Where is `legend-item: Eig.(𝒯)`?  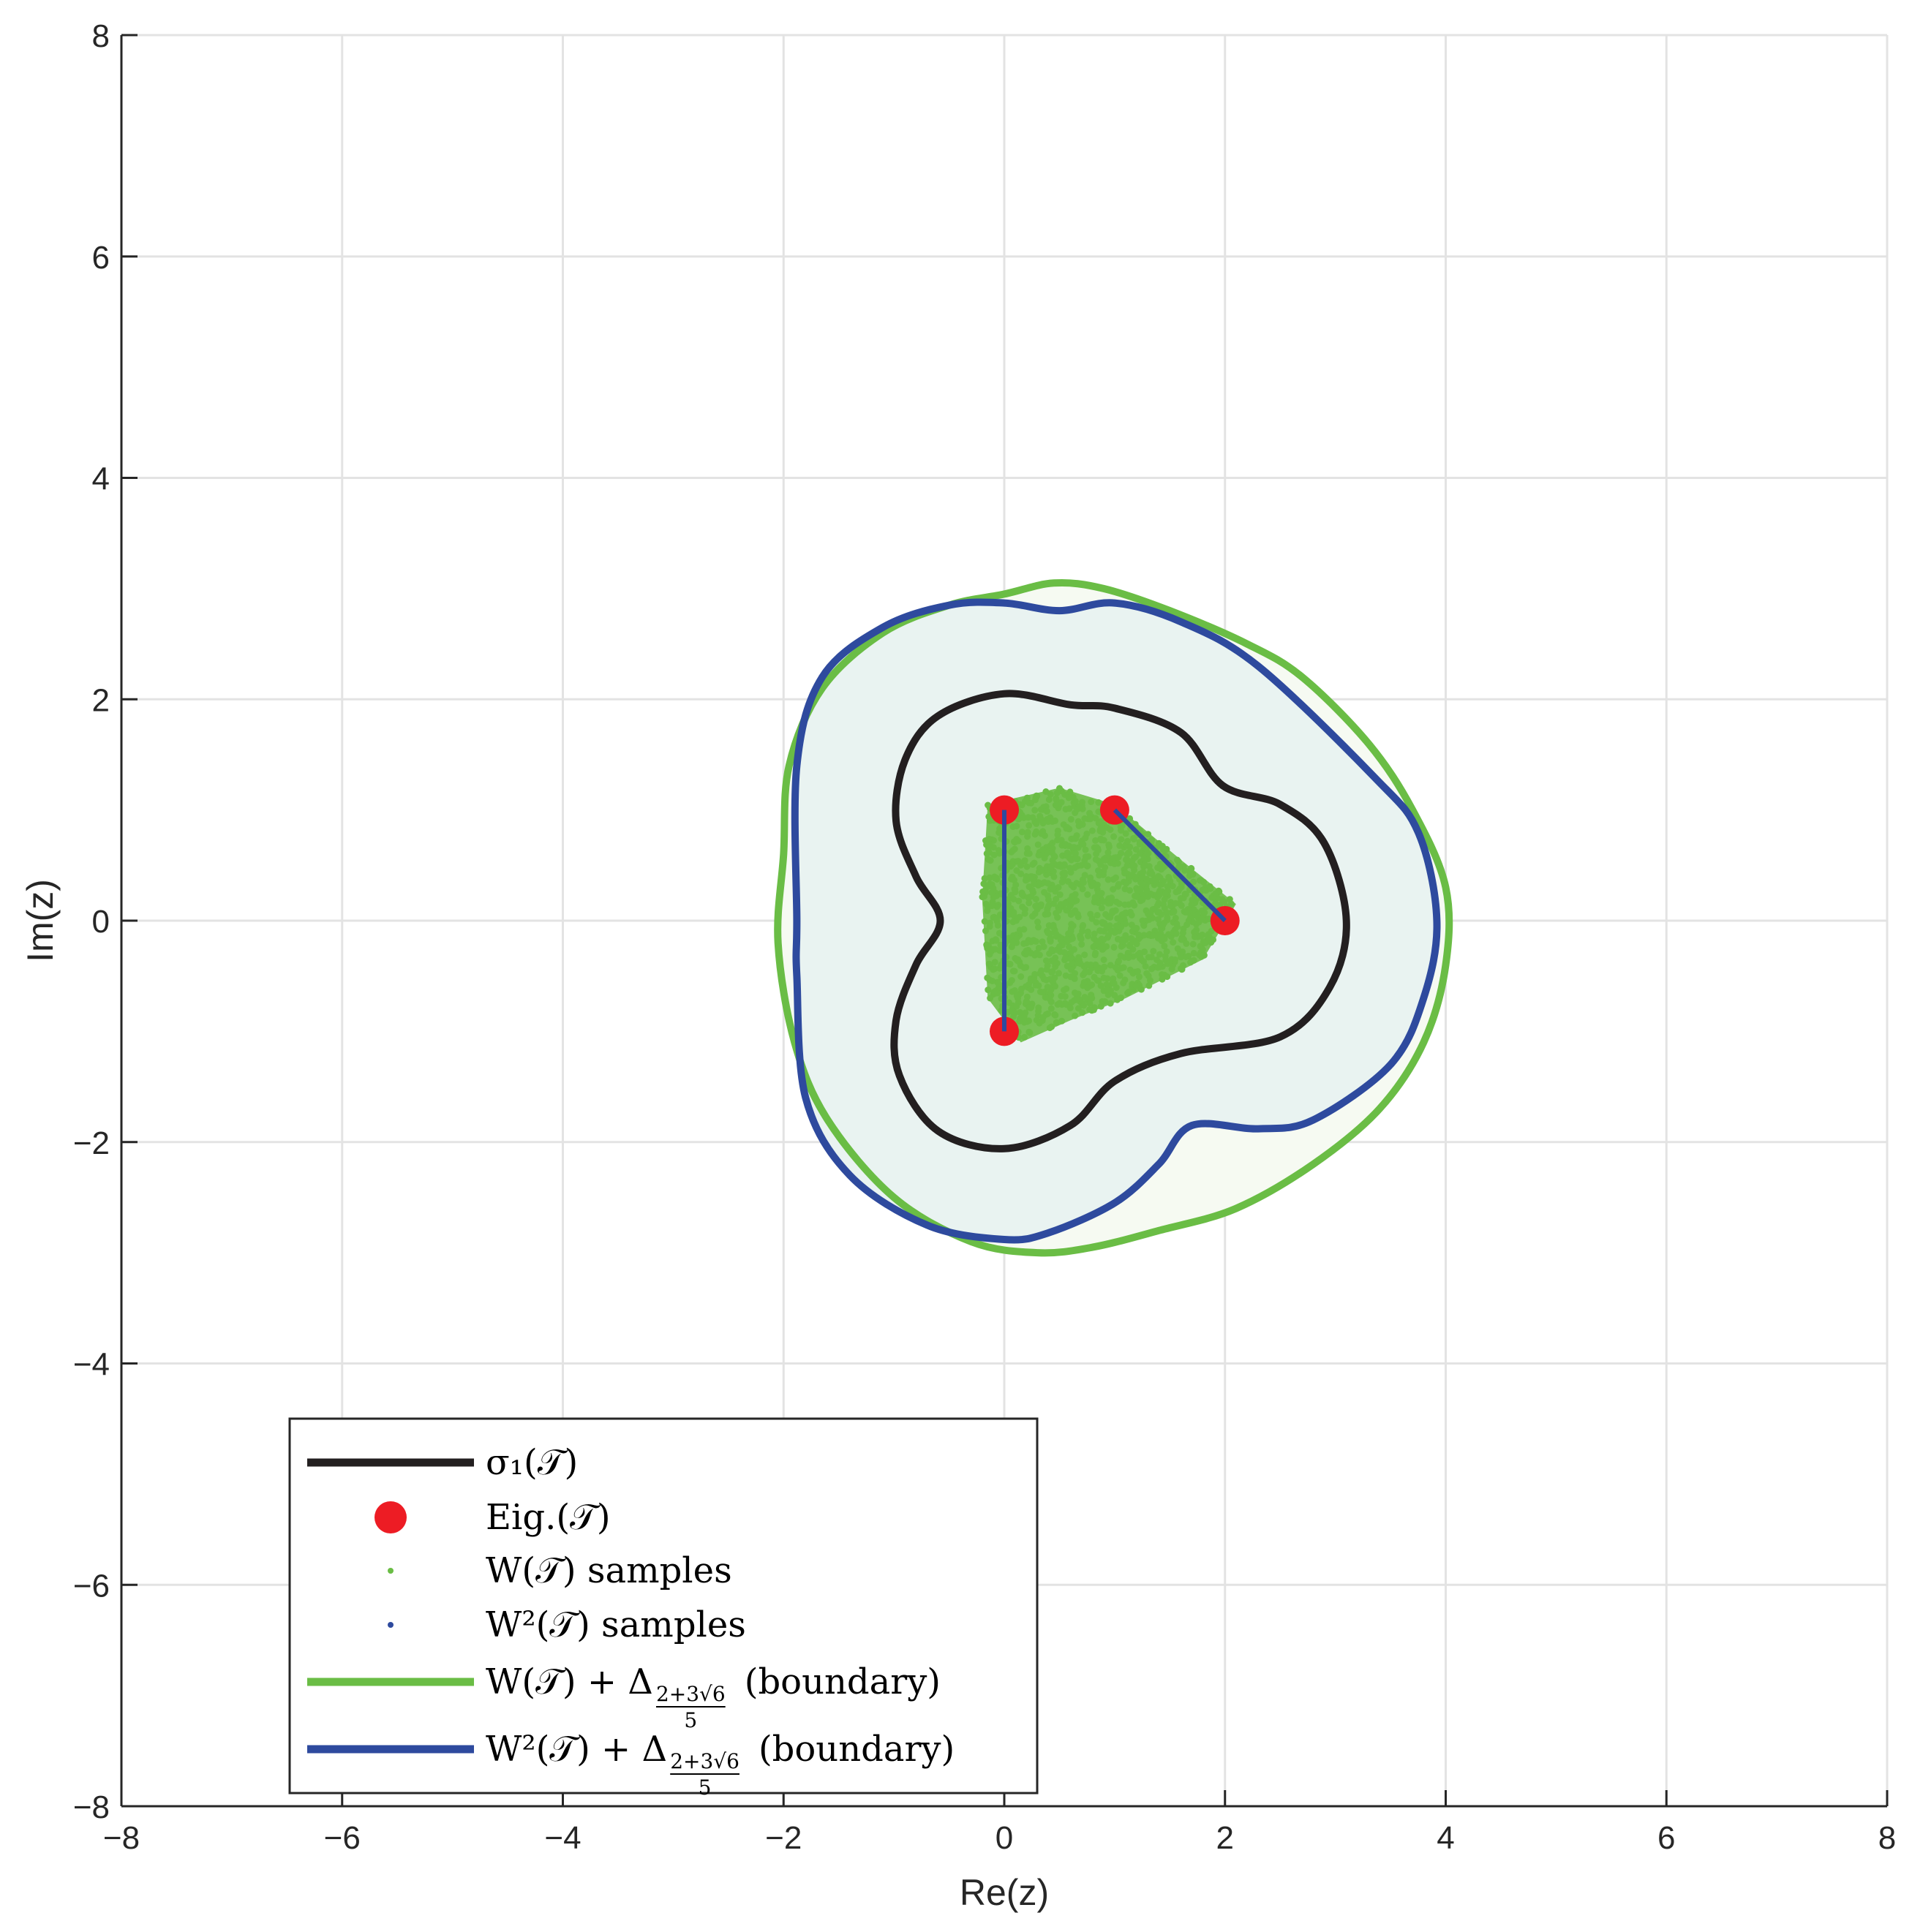 legend-item: Eig.(𝒯) is located at coordinates (493, 1517).